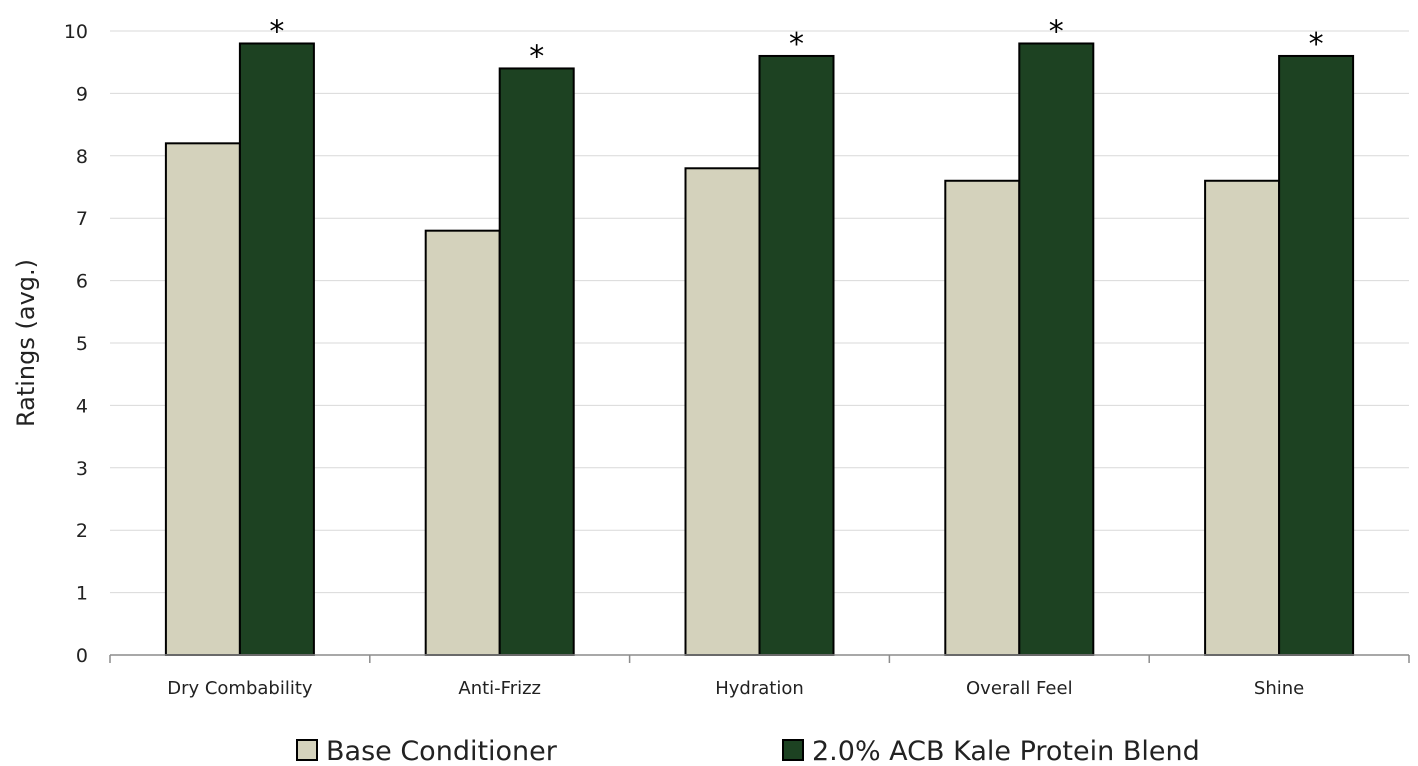 This screenshot has width=1418, height=766. I want to click on y-tick-label: 6, so click(82, 282).